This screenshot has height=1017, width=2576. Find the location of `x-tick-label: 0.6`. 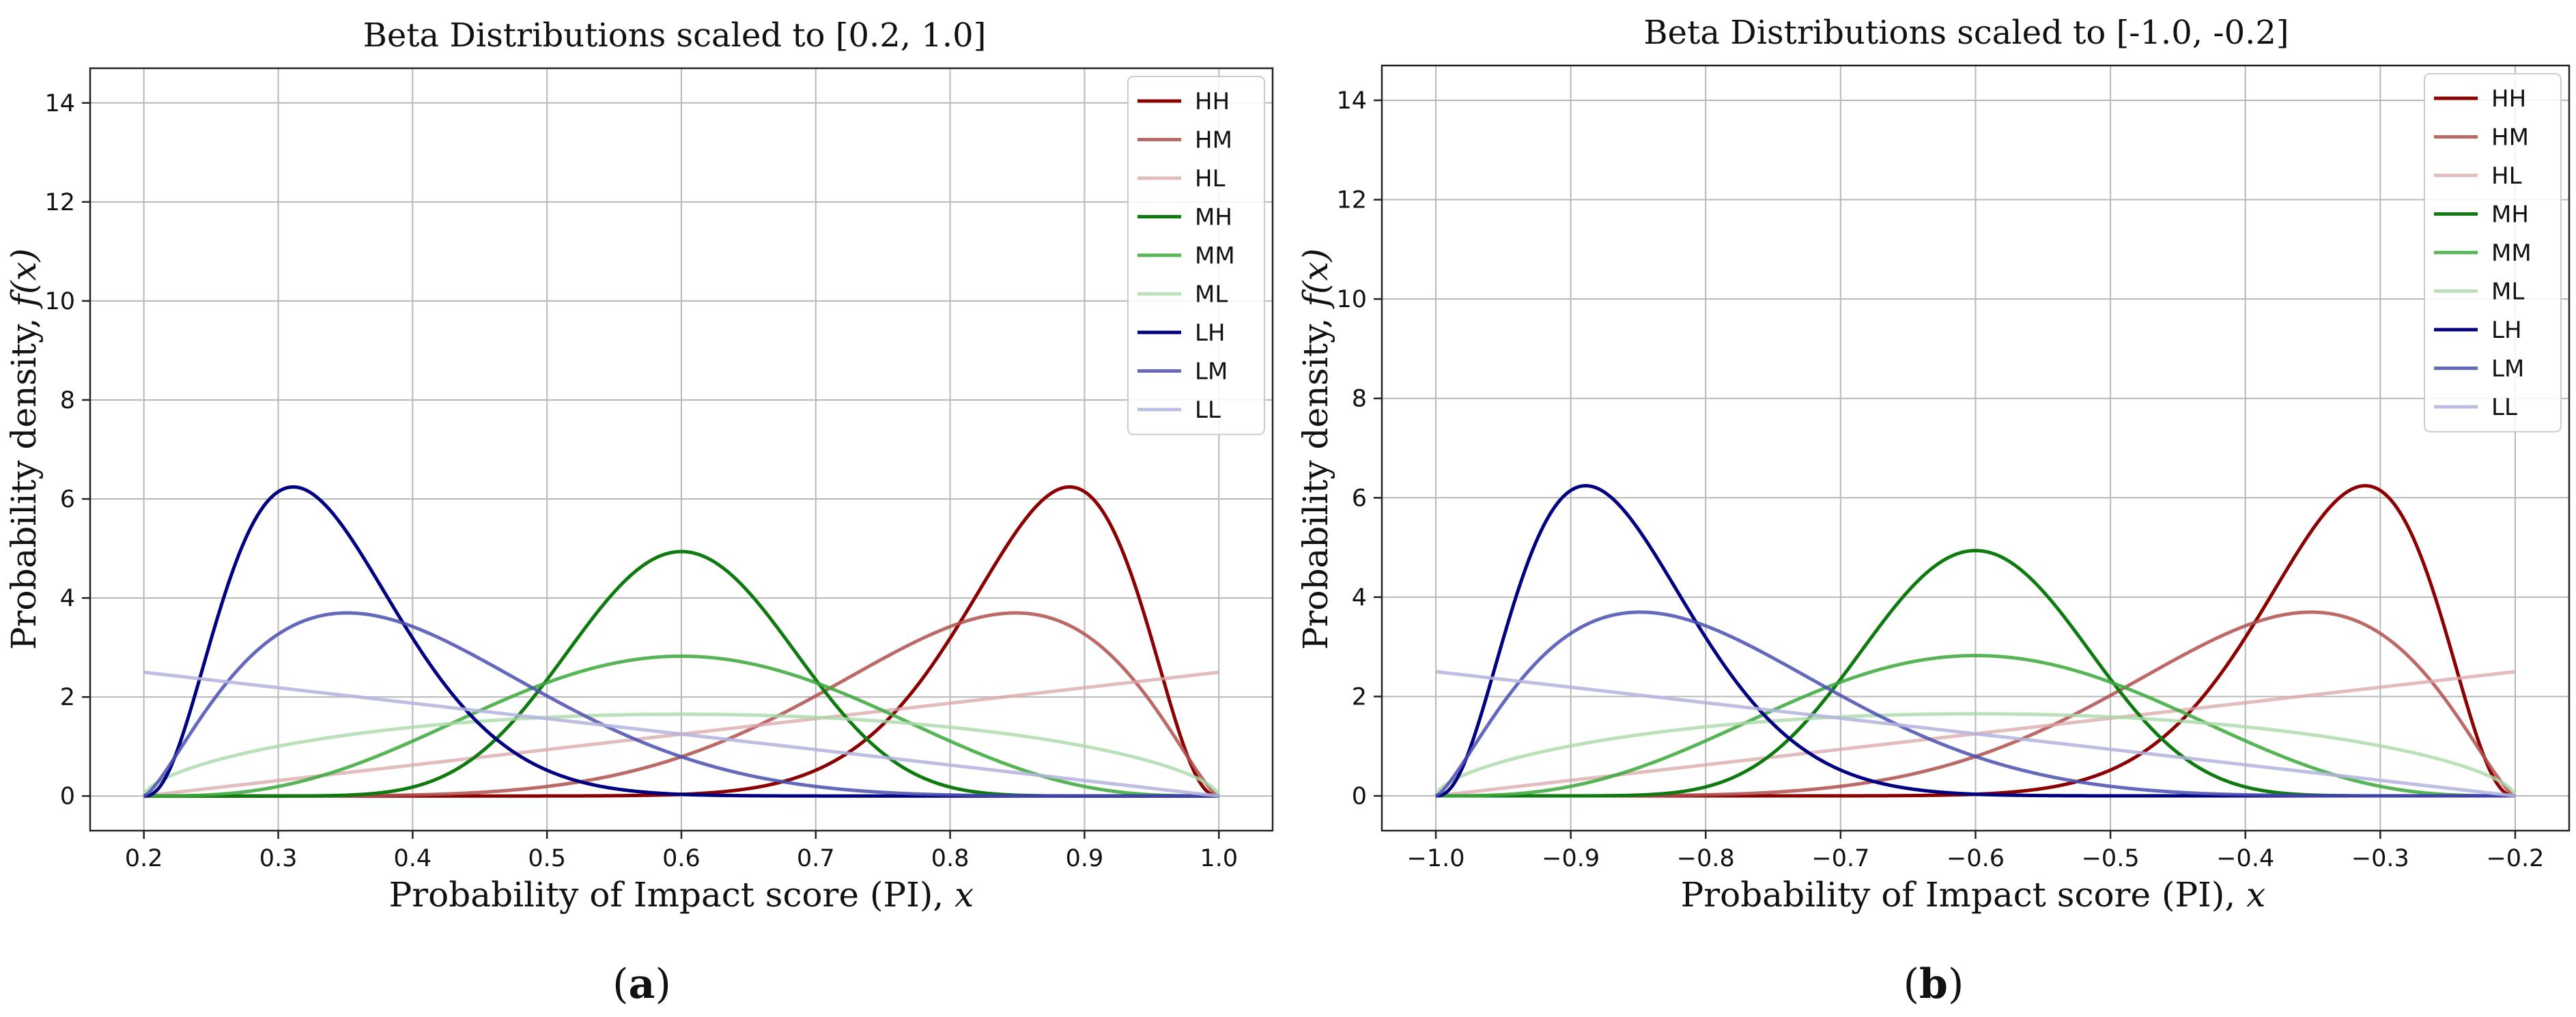

x-tick-label: 0.6 is located at coordinates (681, 859).